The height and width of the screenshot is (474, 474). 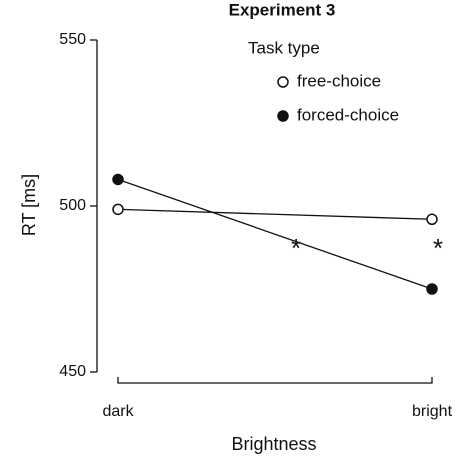 I want to click on legend-title: Task type, so click(x=284, y=47).